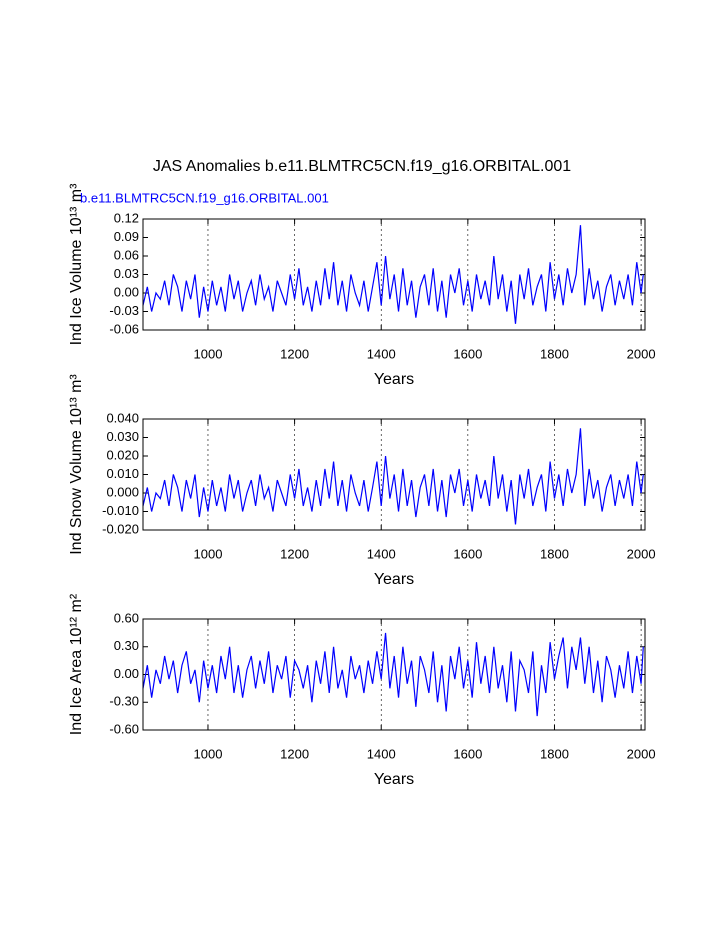  What do you see at coordinates (124, 728) in the screenshot?
I see `y-tick-label: -0.60` at bounding box center [124, 728].